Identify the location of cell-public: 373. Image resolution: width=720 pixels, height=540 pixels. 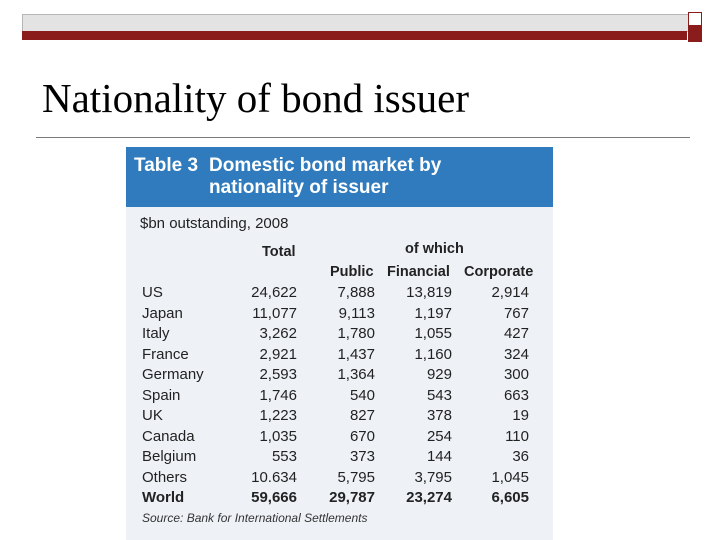
(362, 456).